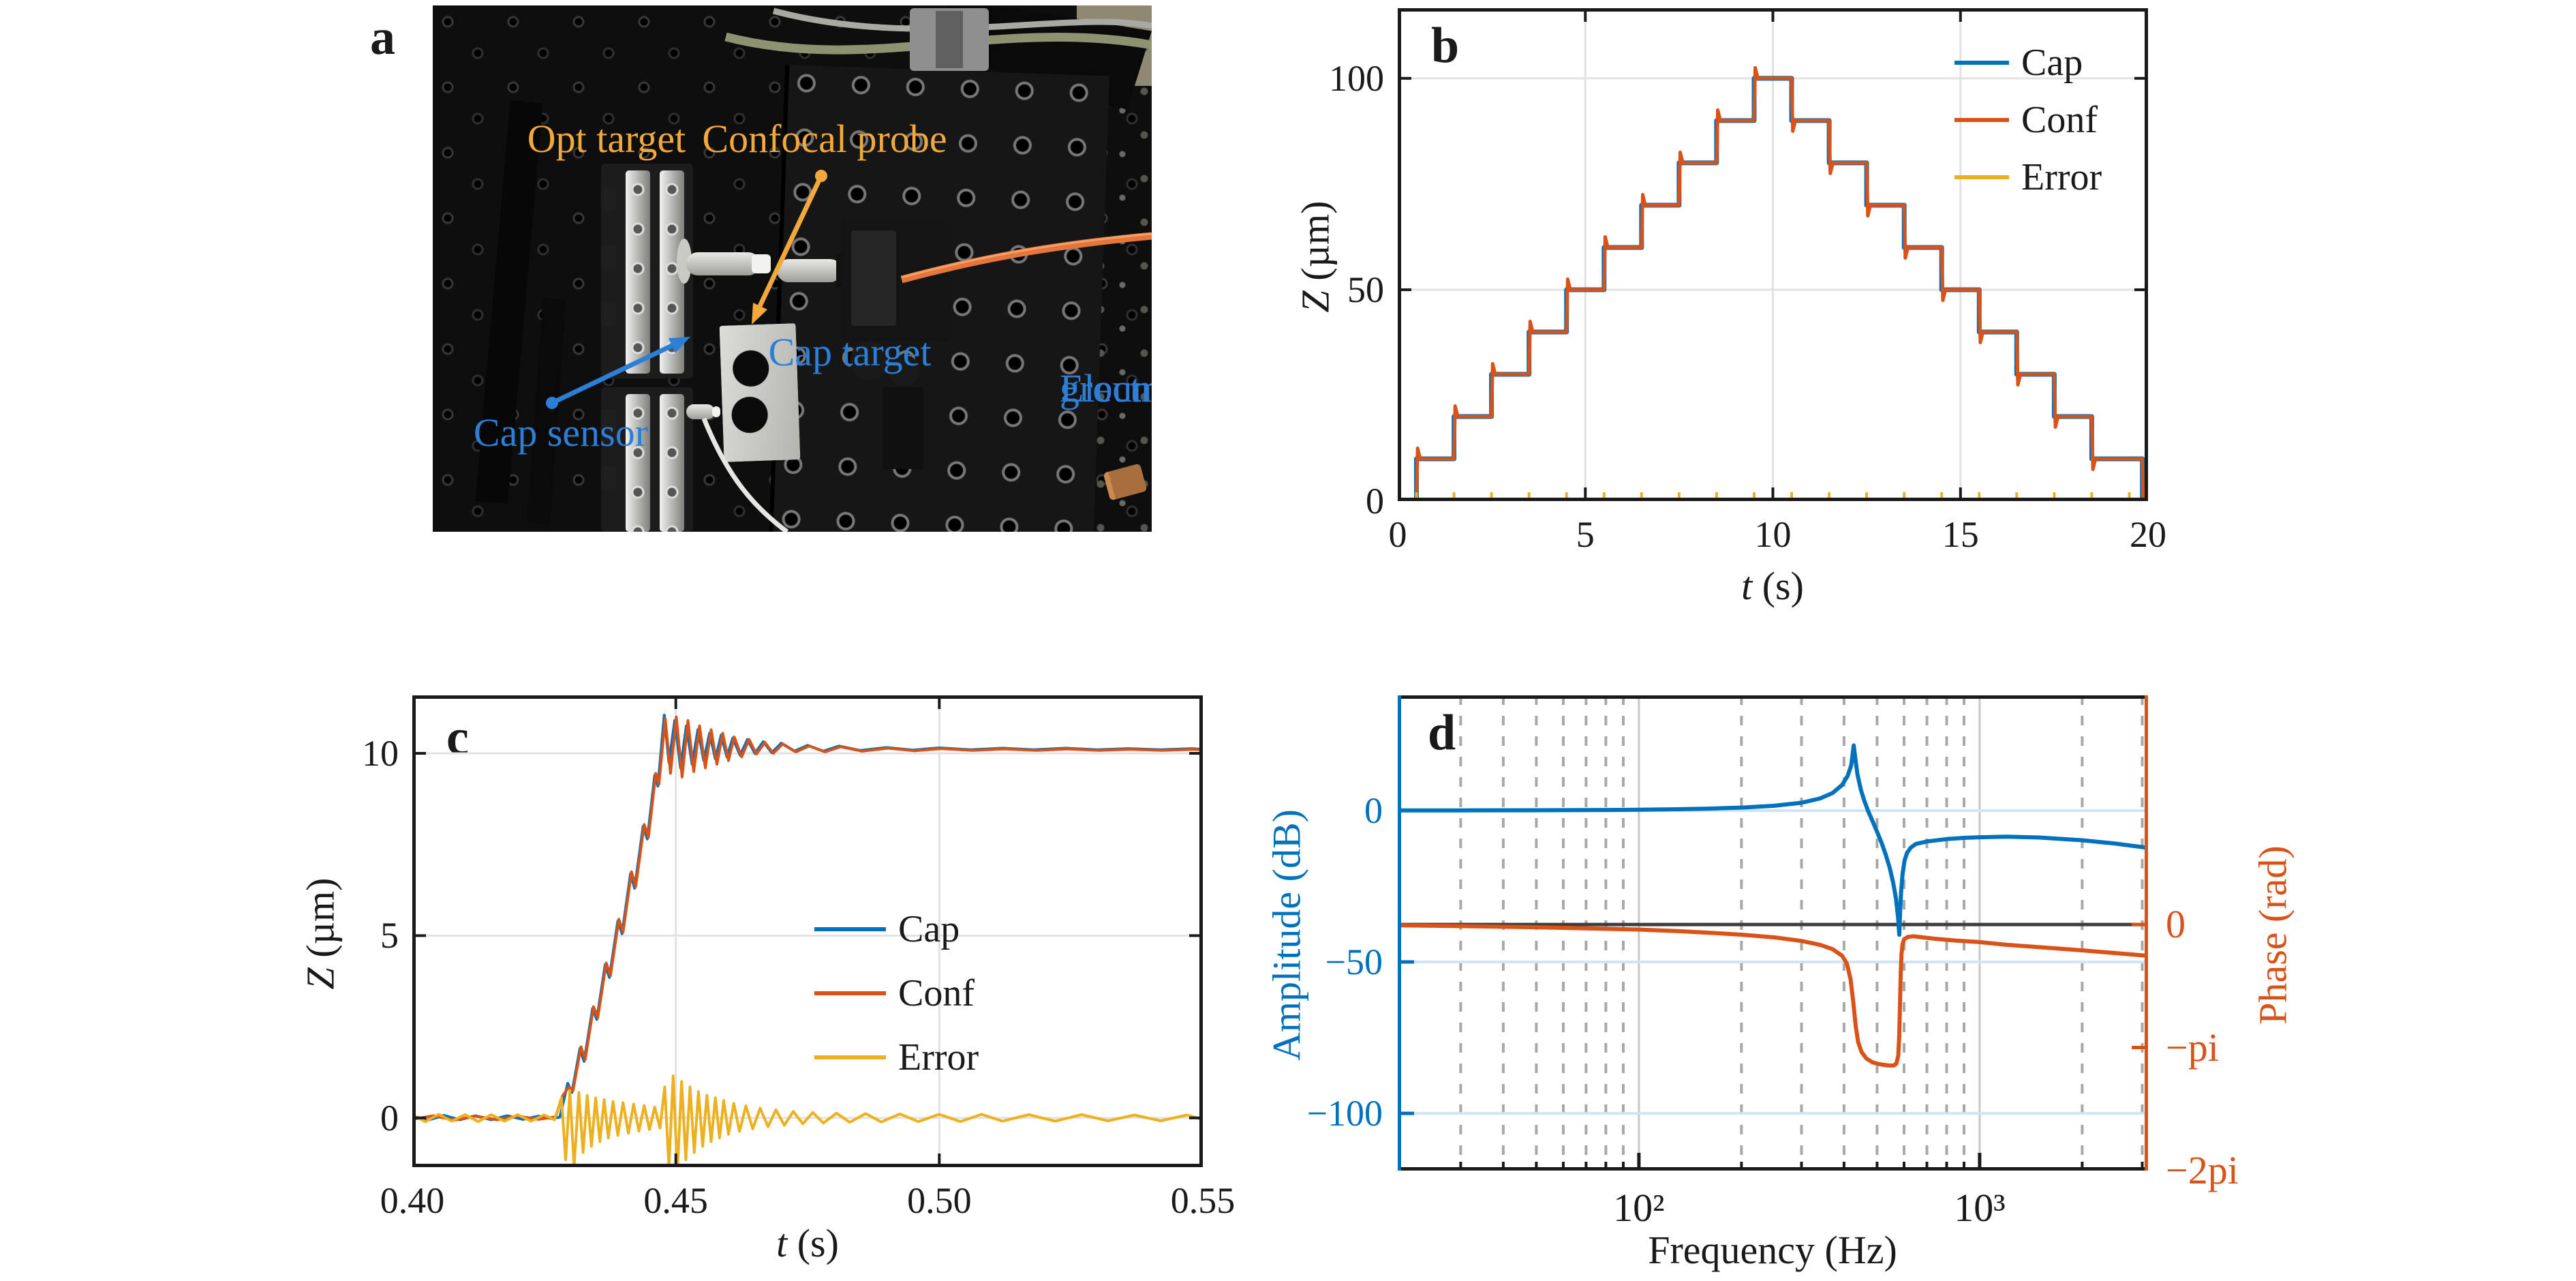 The height and width of the screenshot is (1281, 2576). Describe the element at coordinates (389, 936) in the screenshot. I see `left-tick-label: 5` at that location.